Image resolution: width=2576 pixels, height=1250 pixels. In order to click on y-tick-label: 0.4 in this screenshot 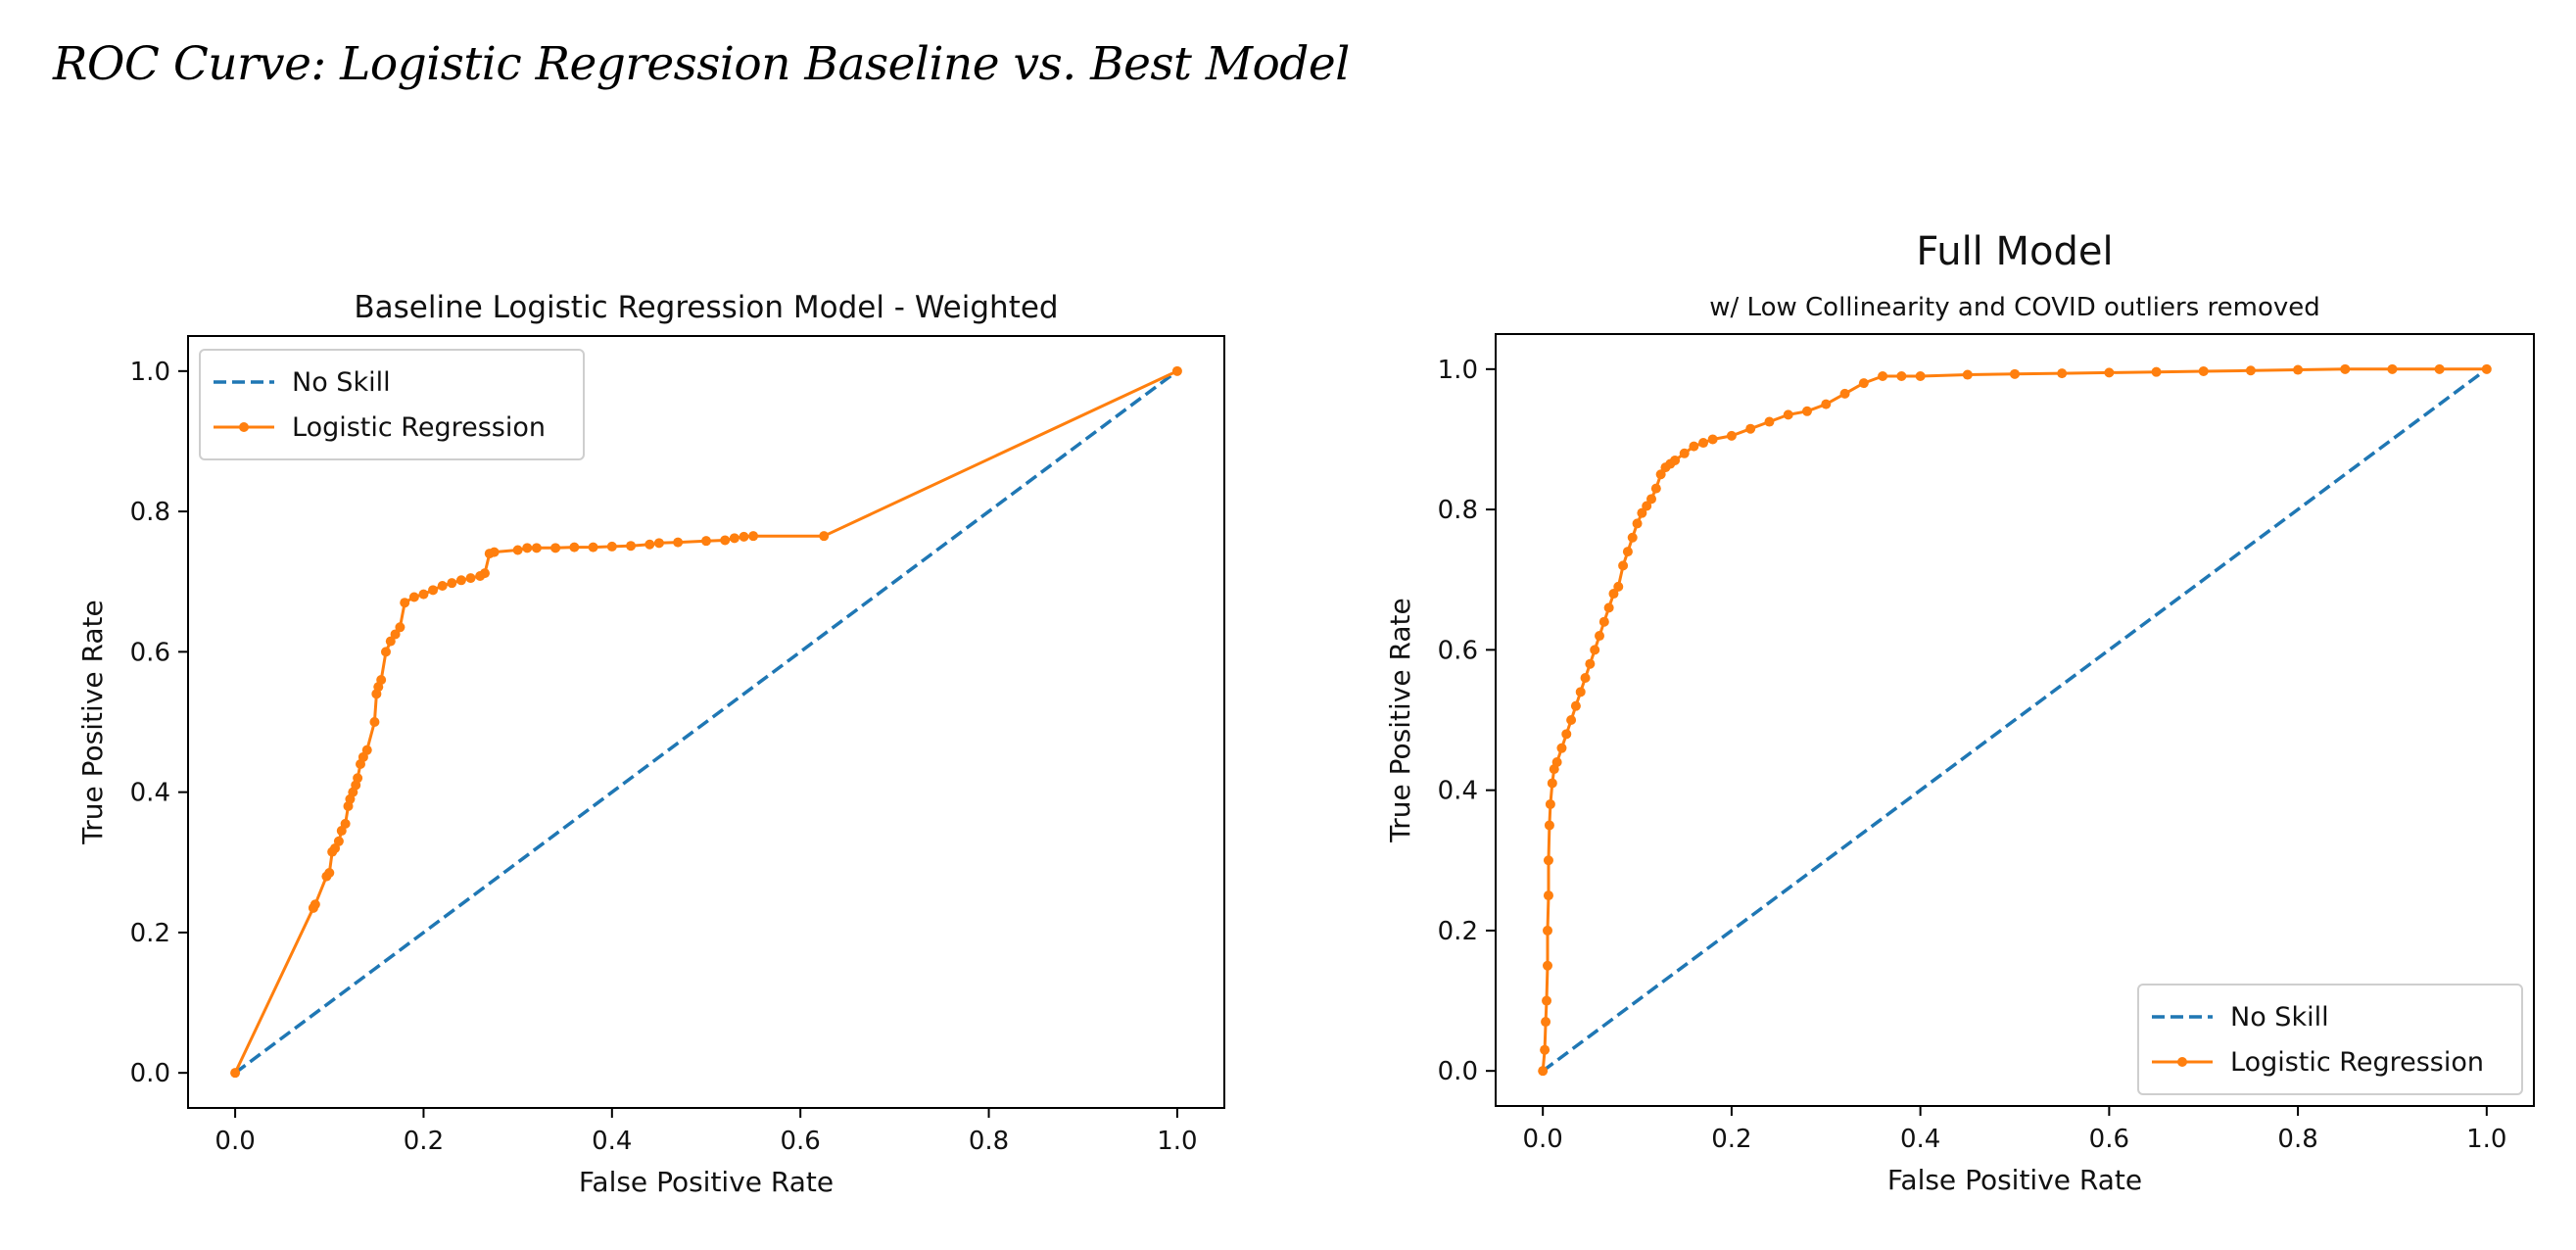, I will do `click(1458, 791)`.